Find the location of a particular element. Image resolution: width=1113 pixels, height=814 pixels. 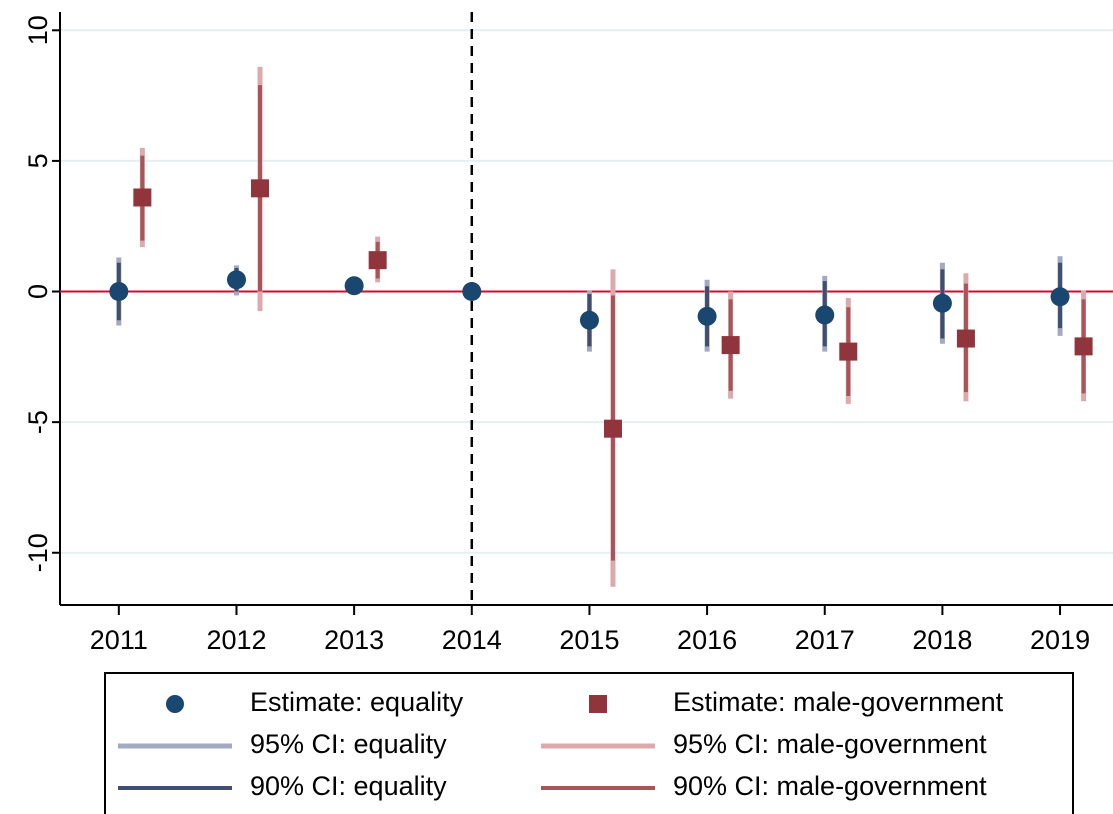

x-tick-label: 2018 is located at coordinates (942, 640).